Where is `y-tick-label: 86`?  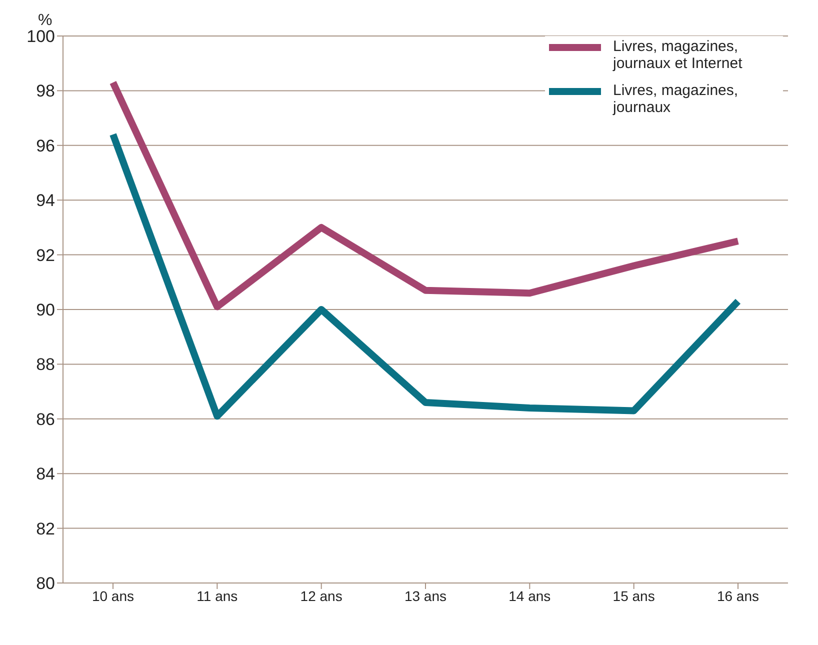
y-tick-label: 86 is located at coordinates (45, 419).